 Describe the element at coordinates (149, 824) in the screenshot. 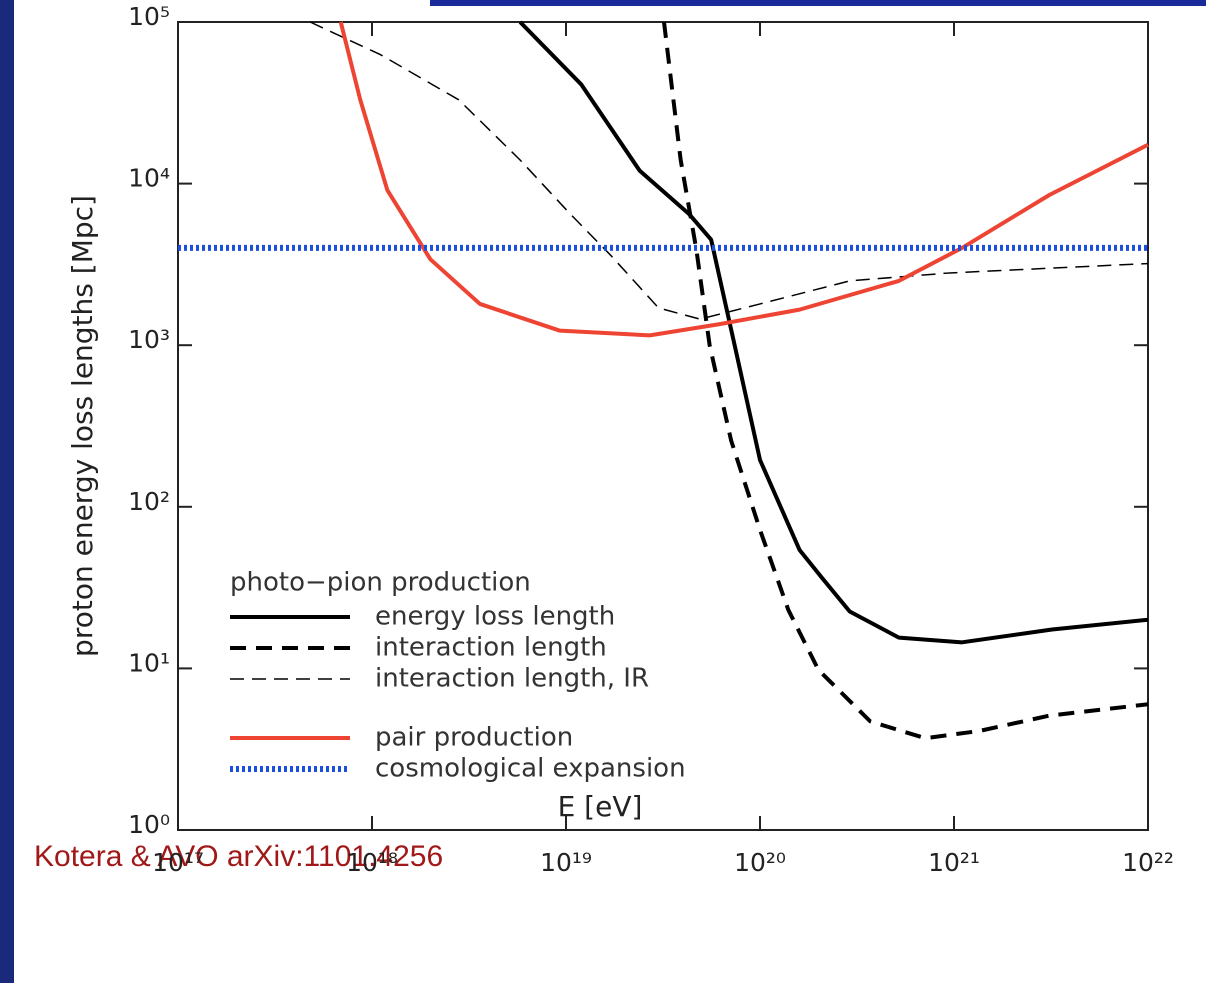

I see `y-tick-label: 10⁰` at that location.